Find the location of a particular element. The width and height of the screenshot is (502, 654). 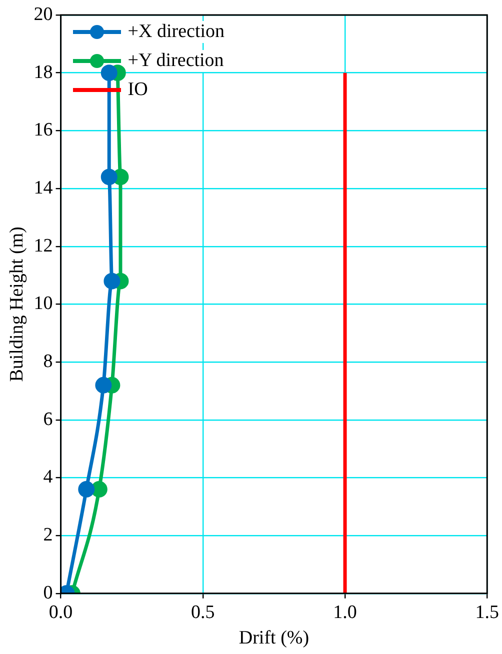

y-tick-label: 0 is located at coordinates (48, 593).